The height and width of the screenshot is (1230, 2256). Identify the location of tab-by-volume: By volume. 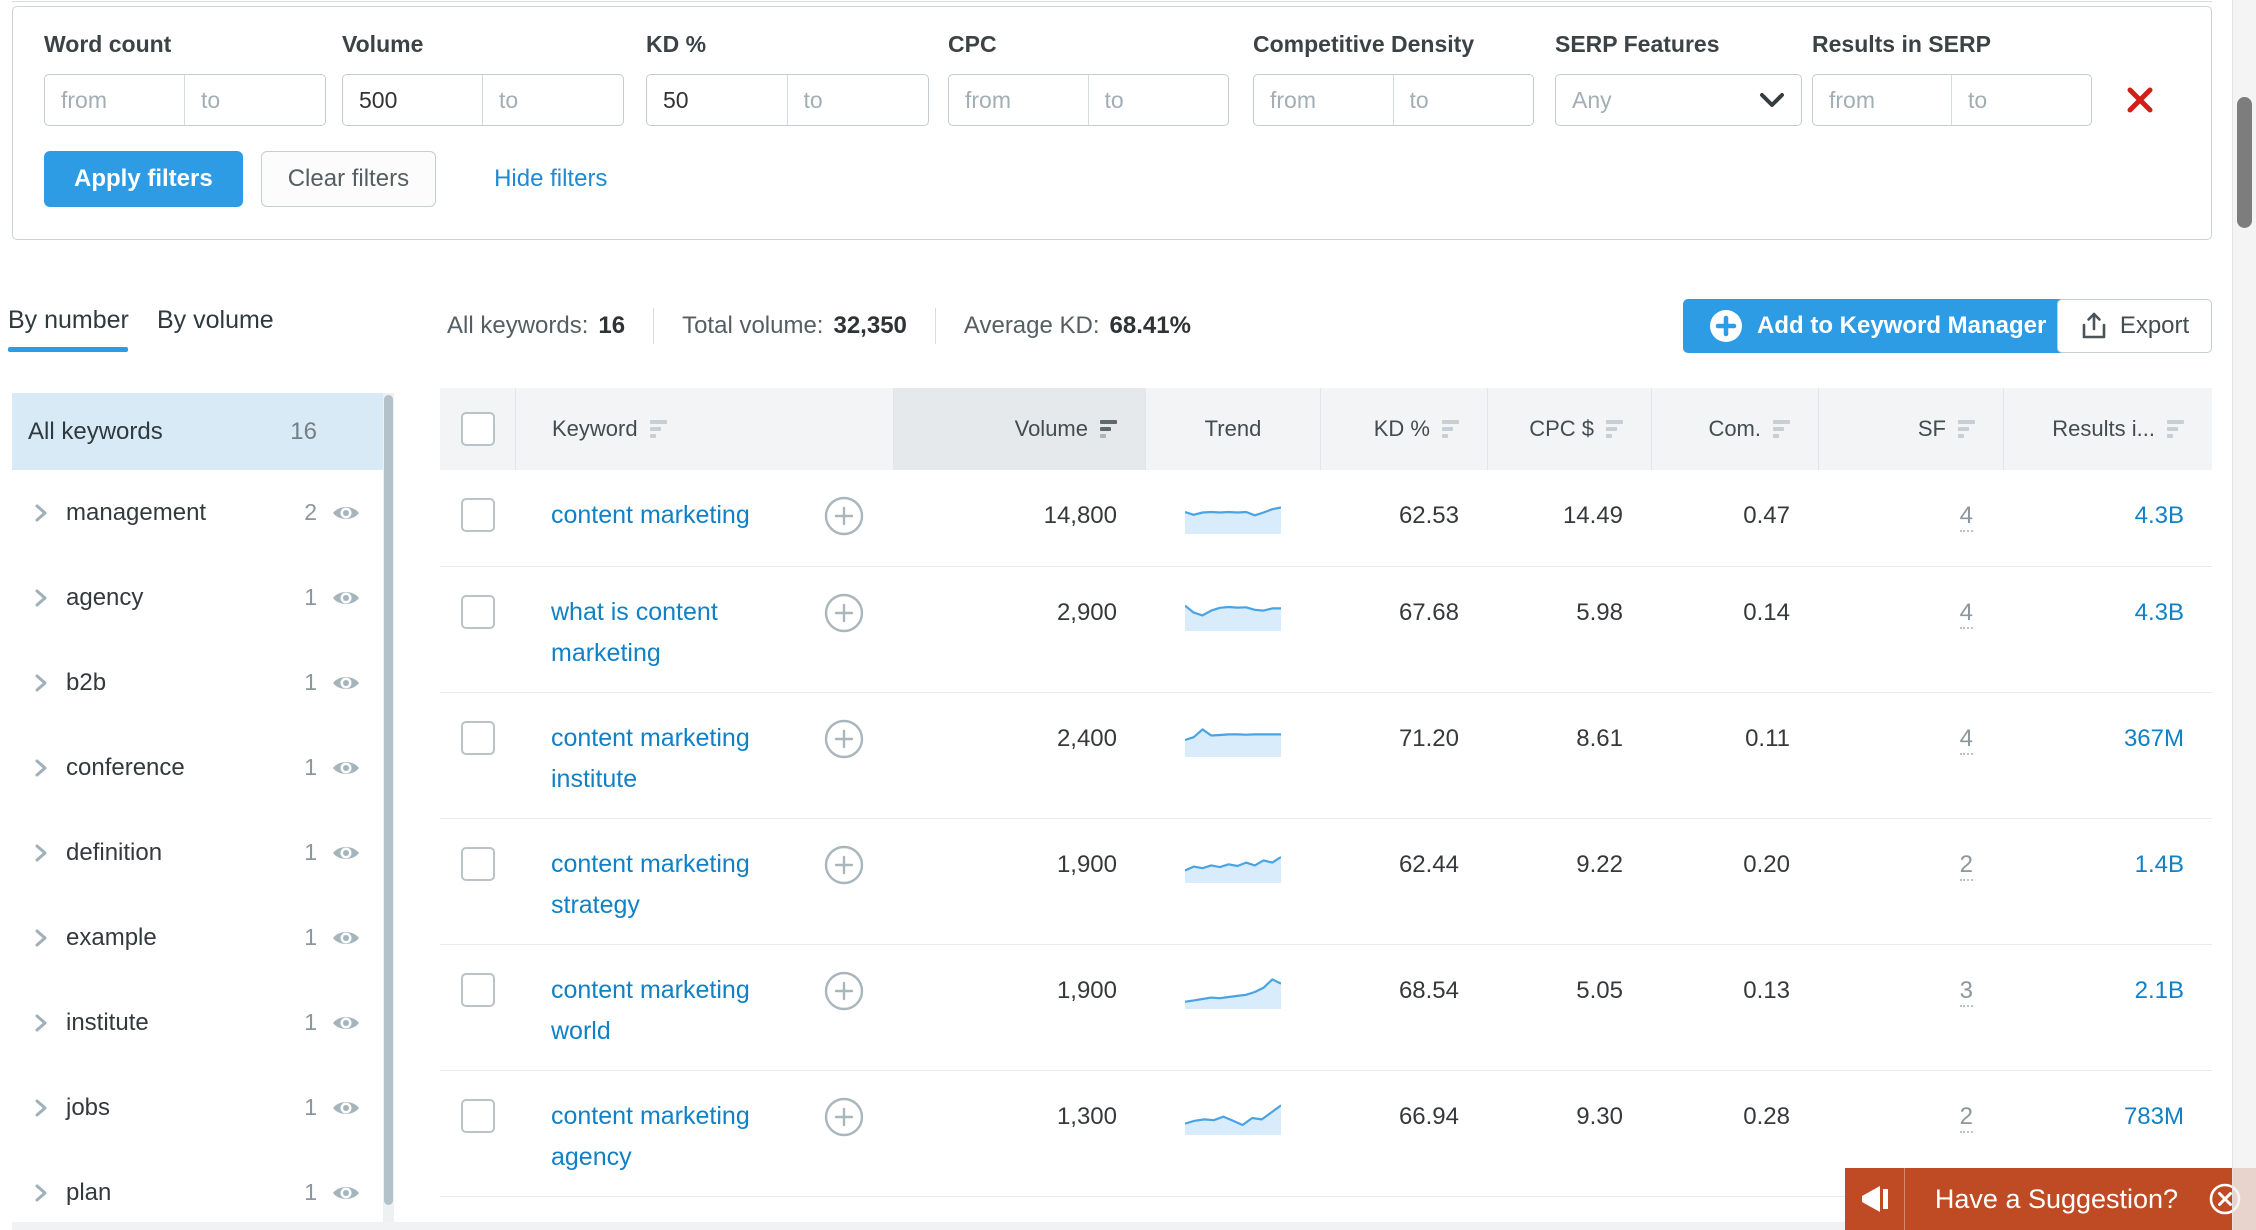
(215, 320).